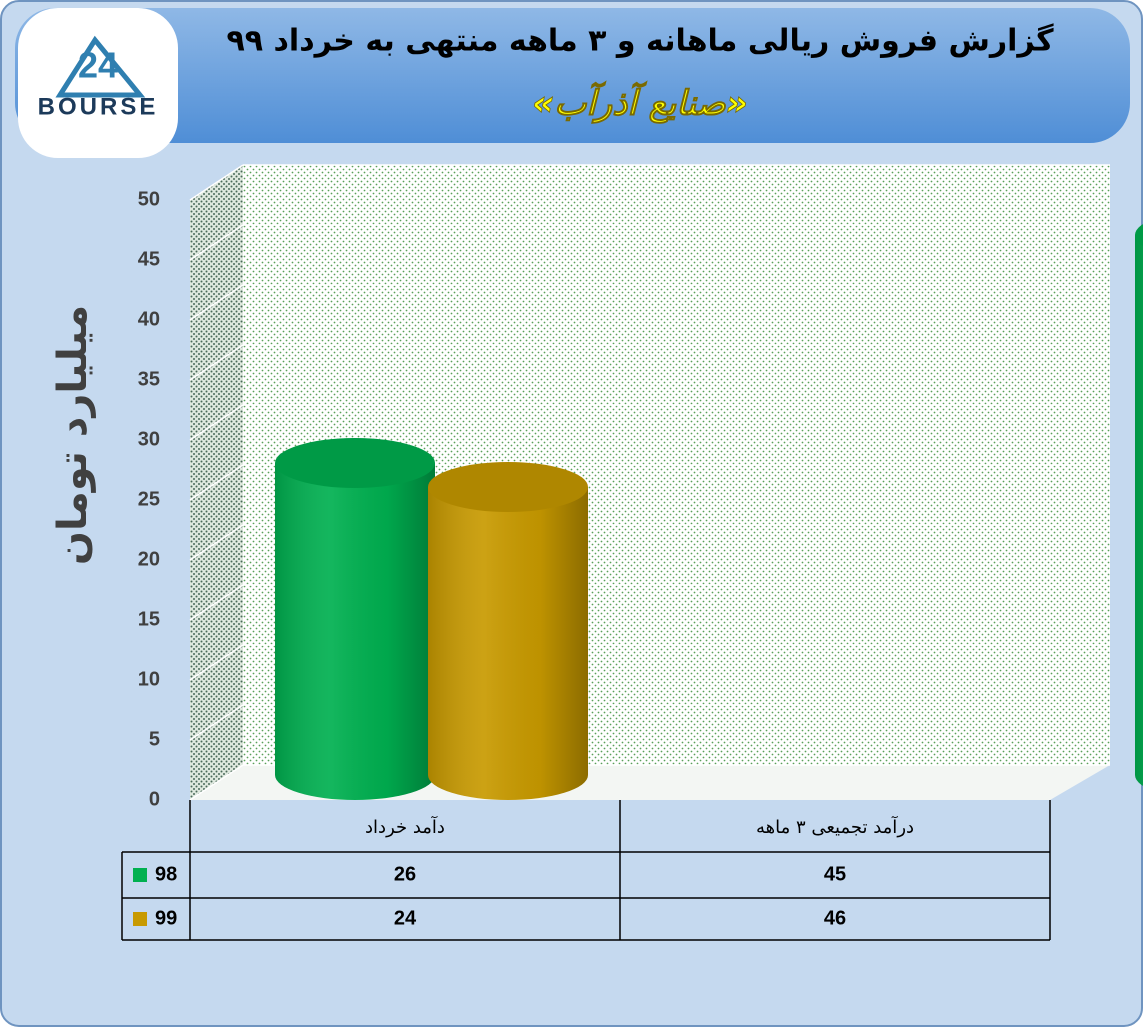 The image size is (1143, 1027). I want to click on x-tick-label: دآمد خرداد, so click(405, 826).